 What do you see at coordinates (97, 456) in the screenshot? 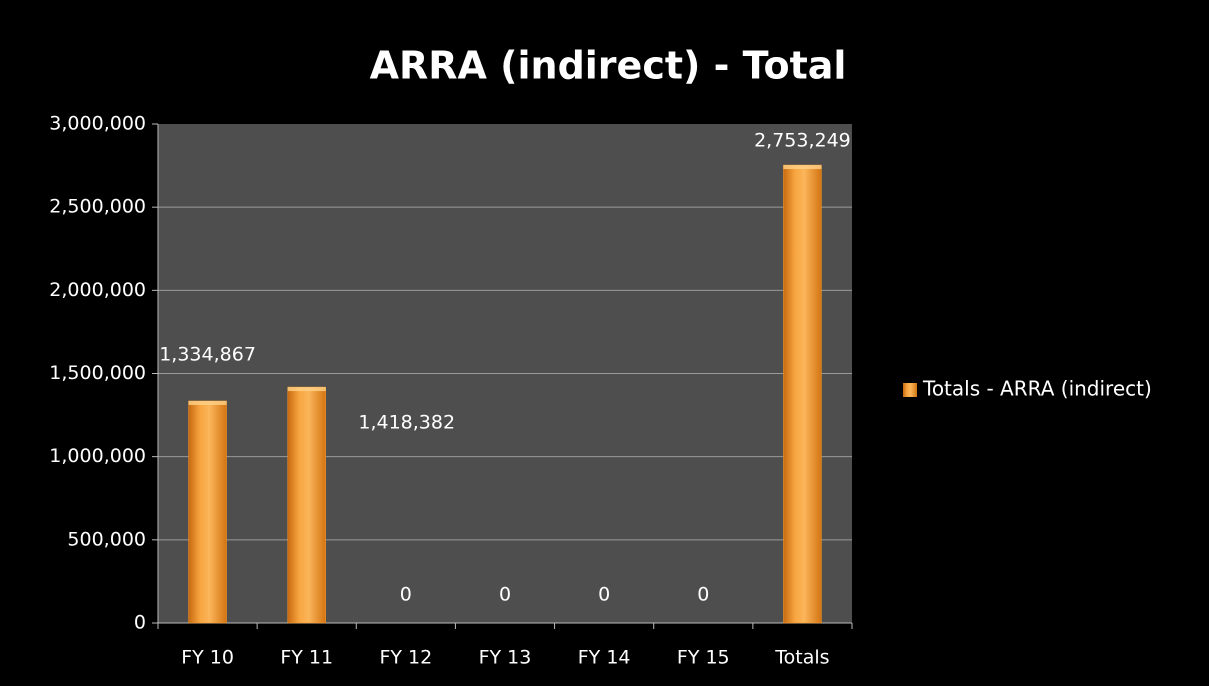
I see `y-tick-label: 1,000,000` at bounding box center [97, 456].